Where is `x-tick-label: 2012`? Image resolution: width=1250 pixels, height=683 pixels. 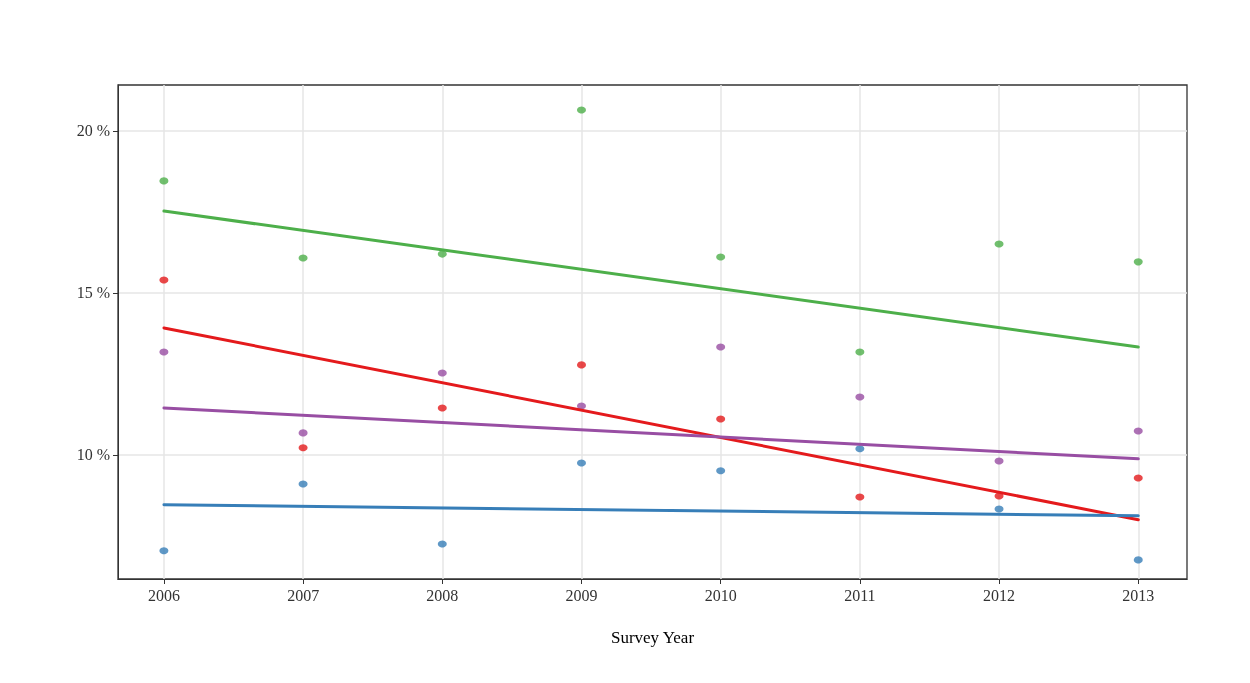
x-tick-label: 2012 is located at coordinates (999, 595).